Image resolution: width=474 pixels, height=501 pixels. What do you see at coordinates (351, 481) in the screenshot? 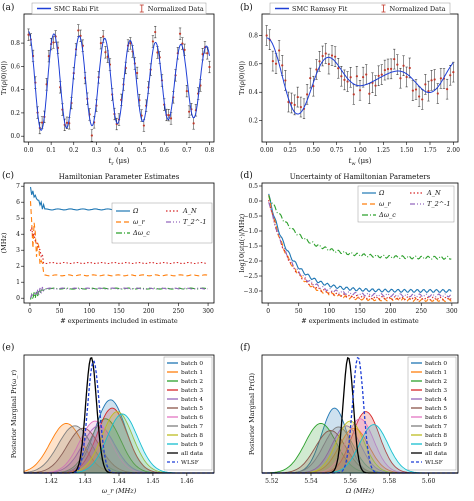
I see `x-tick-label: 5.56` at bounding box center [351, 481].